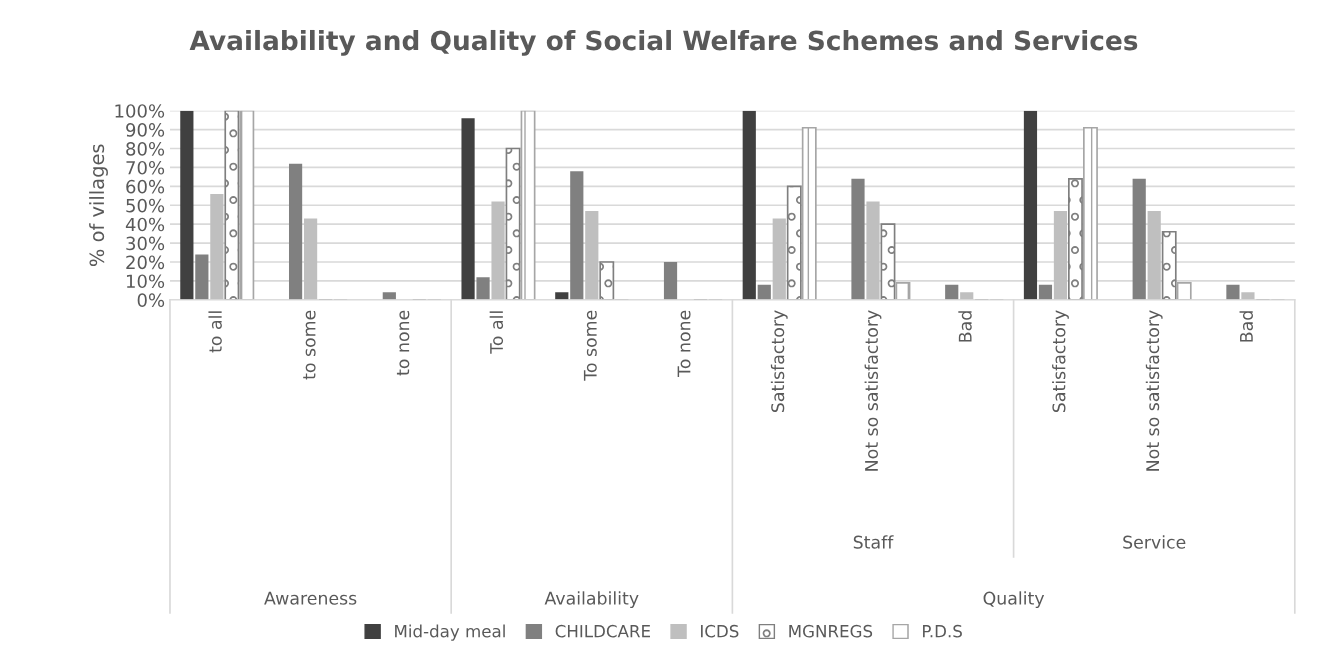 The image size is (1328, 659). Describe the element at coordinates (873, 542) in the screenshot. I see `text: Staff` at that location.